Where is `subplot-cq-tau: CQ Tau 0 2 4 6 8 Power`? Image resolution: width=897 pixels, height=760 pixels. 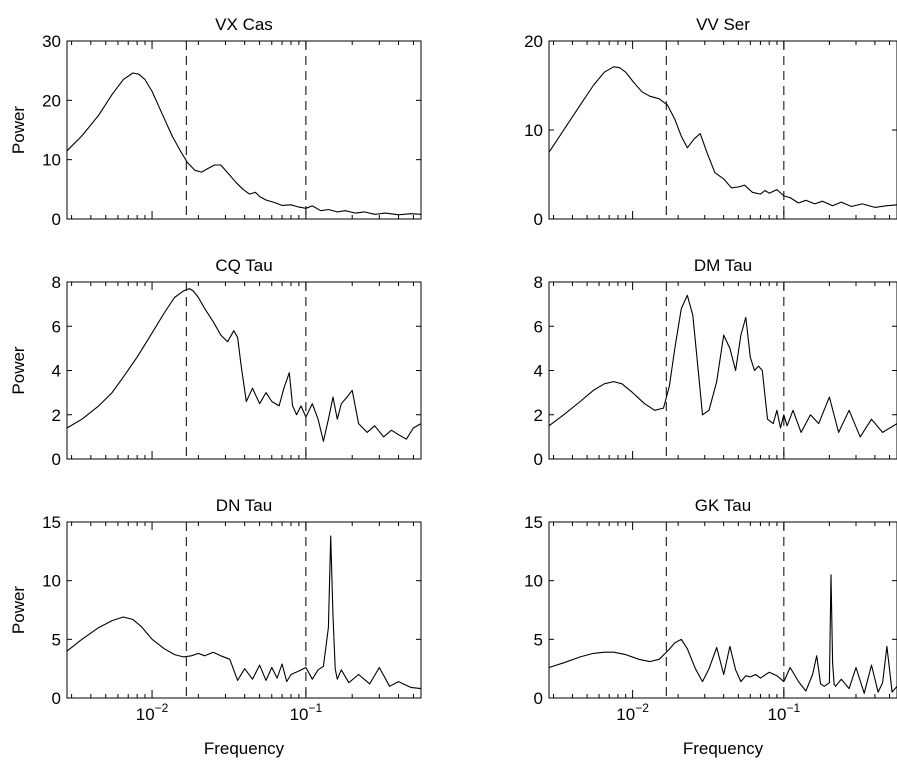
subplot-cq-tau: CQ Tau 0 2 4 6 8 Power is located at coordinates (215, 362).